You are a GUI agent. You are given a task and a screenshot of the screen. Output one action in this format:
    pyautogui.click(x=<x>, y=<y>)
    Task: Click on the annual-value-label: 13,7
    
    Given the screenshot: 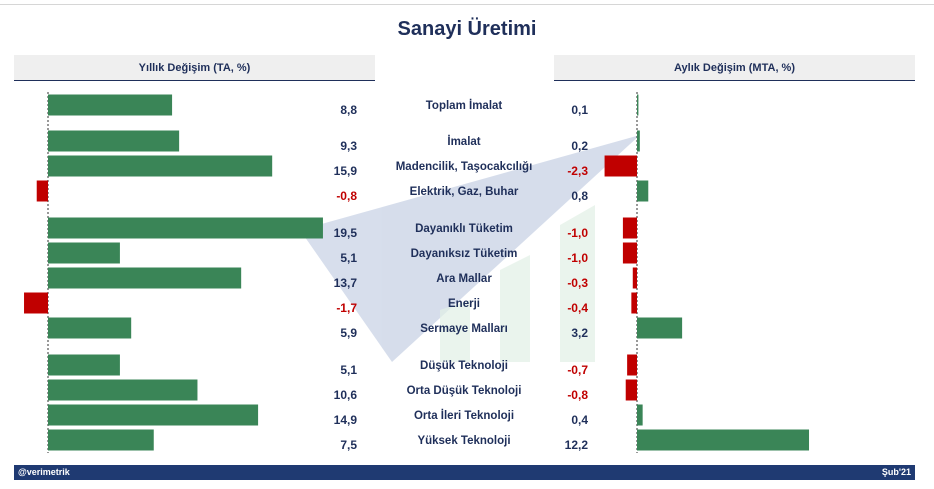 What is the action you would take?
    pyautogui.click(x=346, y=283)
    